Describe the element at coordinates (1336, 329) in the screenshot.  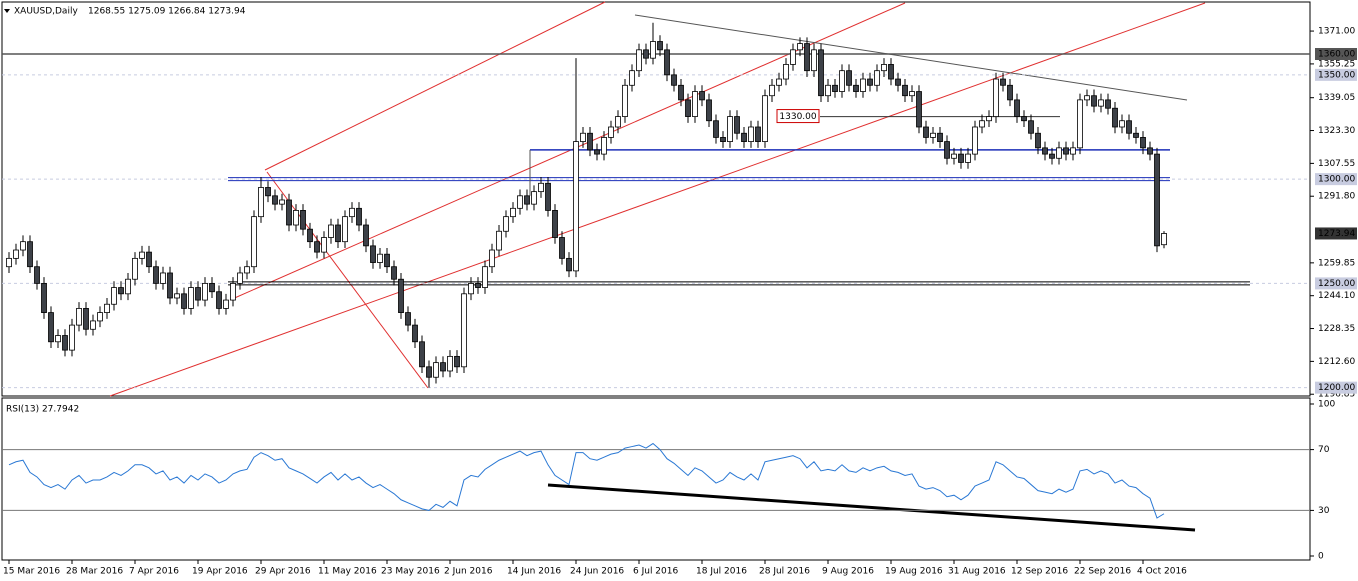
I see `y-tick-label: 1228.35` at that location.